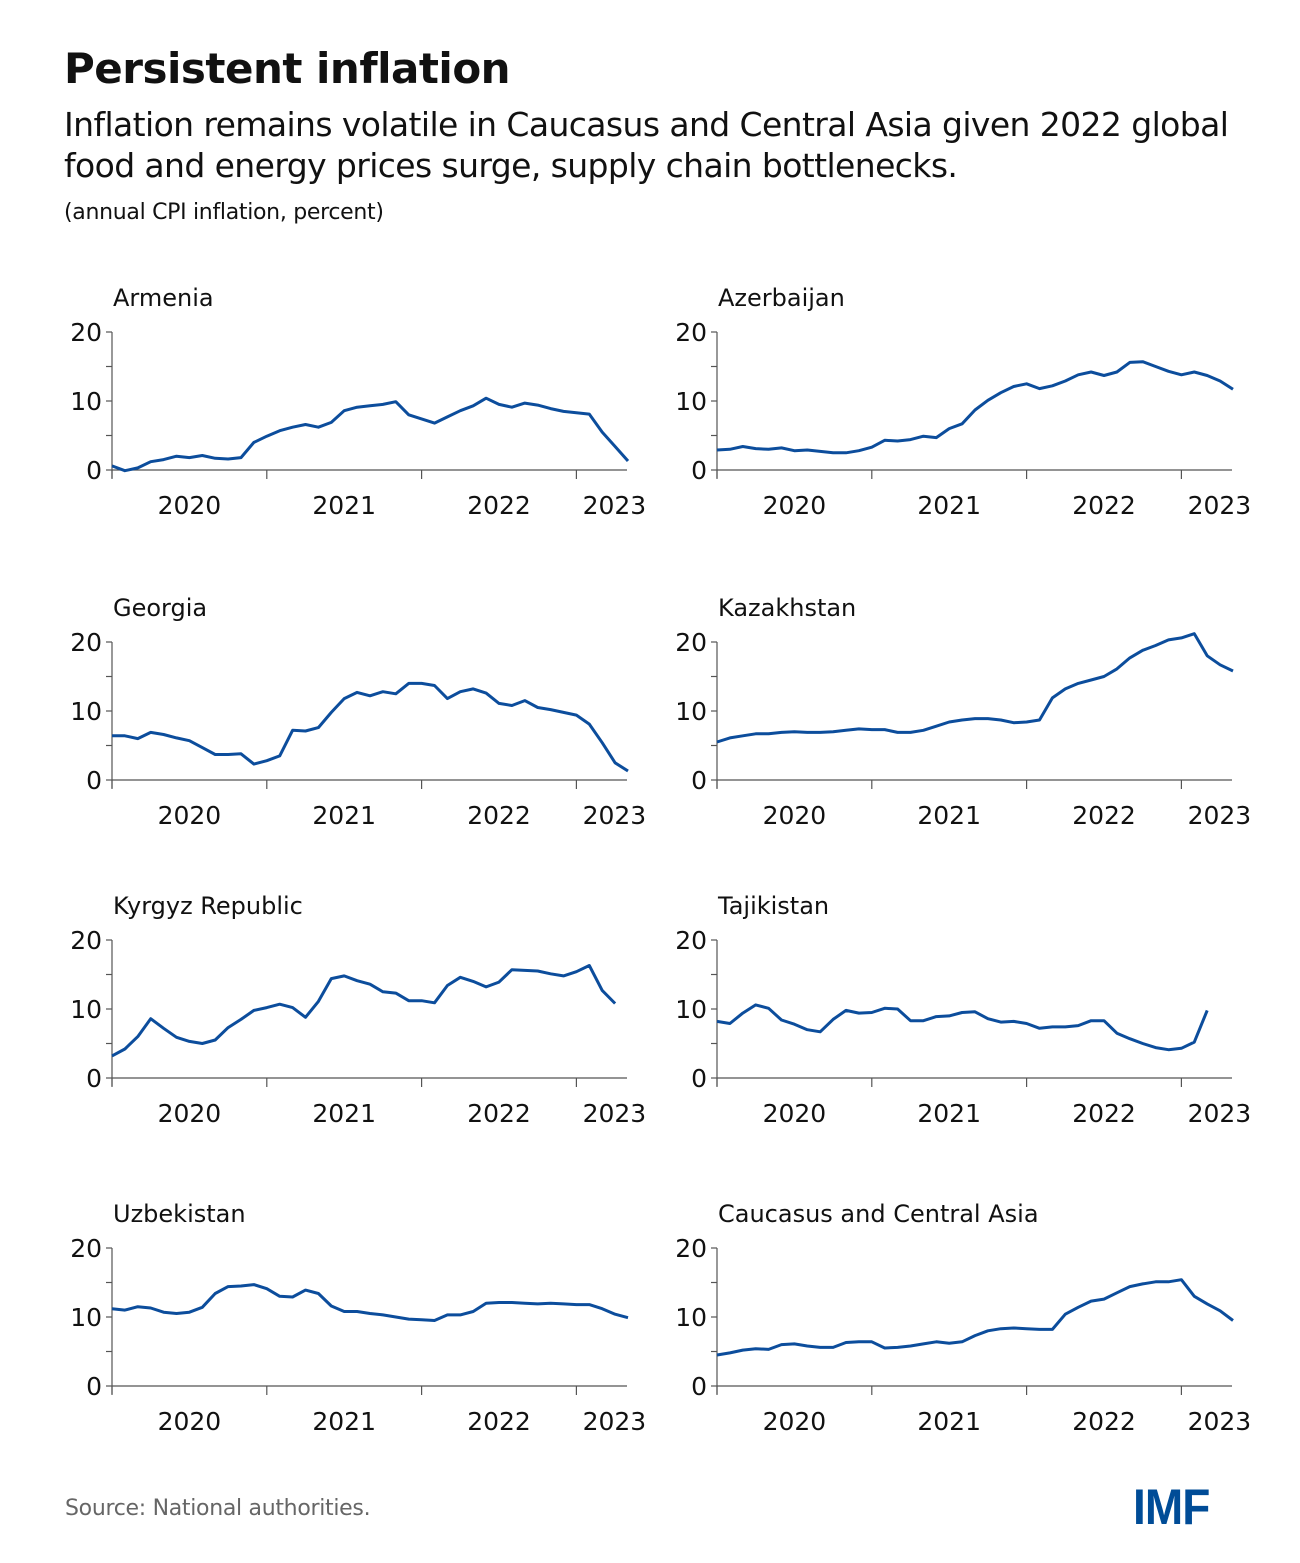 The width and height of the screenshot is (1300, 1563). I want to click on panel-title: Azerbaijan, so click(781, 298).